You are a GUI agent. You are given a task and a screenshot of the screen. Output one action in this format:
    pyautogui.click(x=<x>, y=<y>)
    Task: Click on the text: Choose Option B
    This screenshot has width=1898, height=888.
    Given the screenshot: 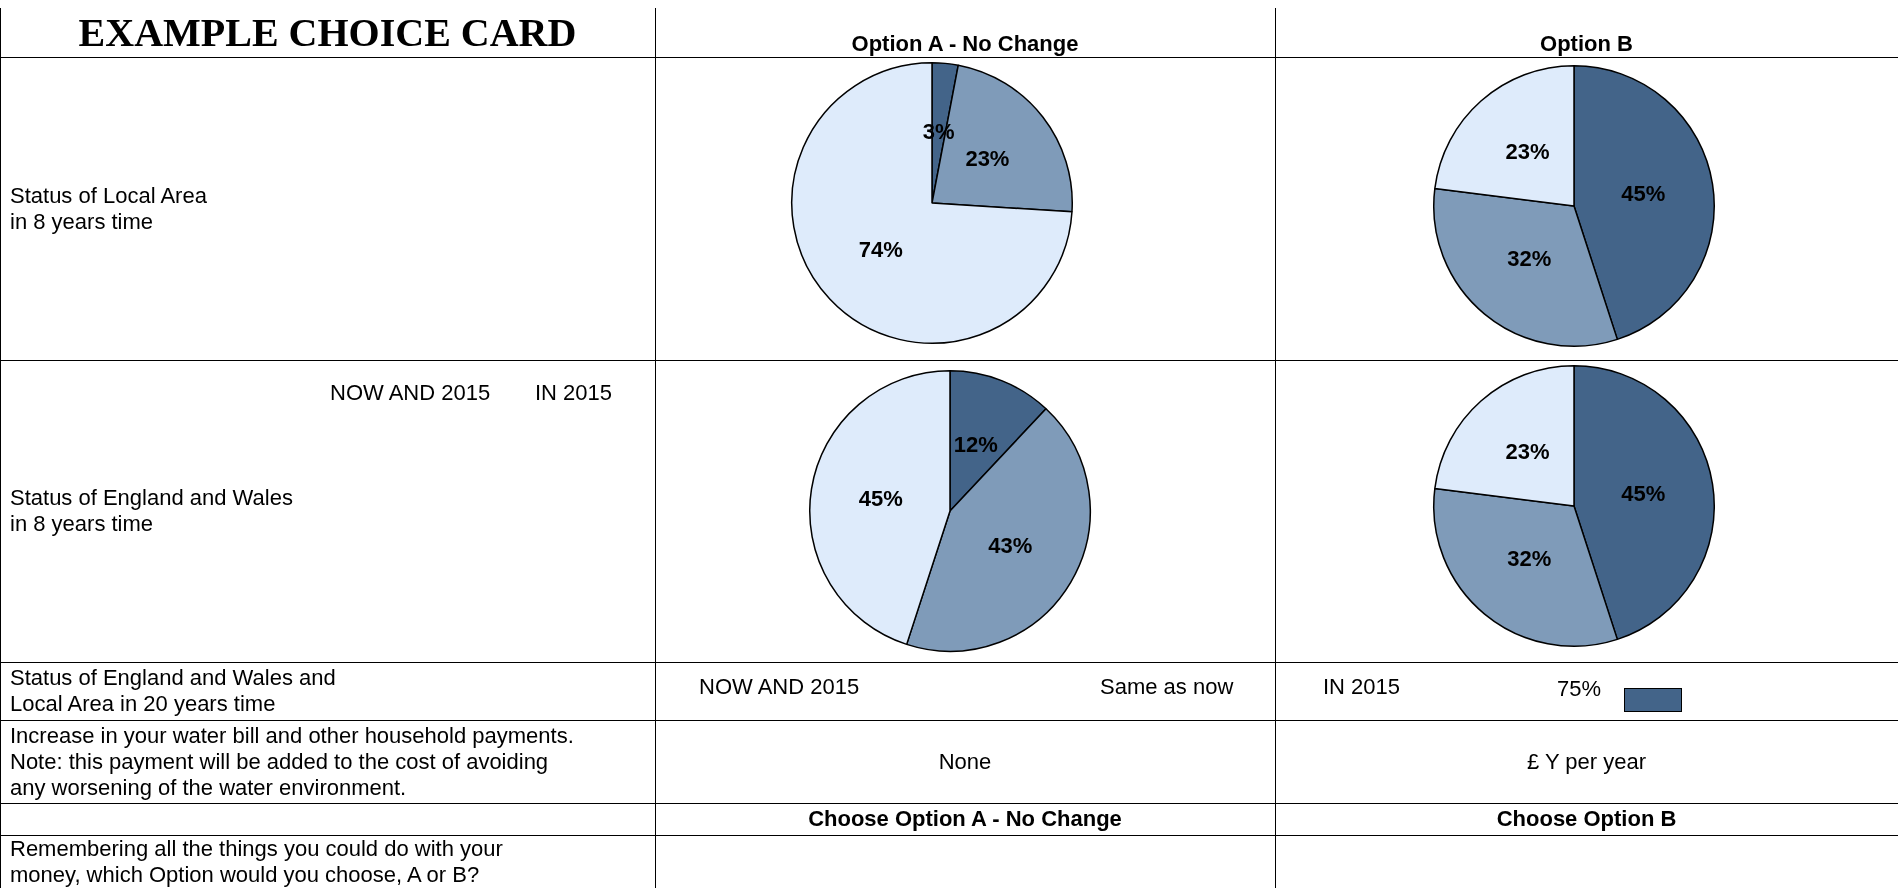 What is the action you would take?
    pyautogui.click(x=1586, y=819)
    